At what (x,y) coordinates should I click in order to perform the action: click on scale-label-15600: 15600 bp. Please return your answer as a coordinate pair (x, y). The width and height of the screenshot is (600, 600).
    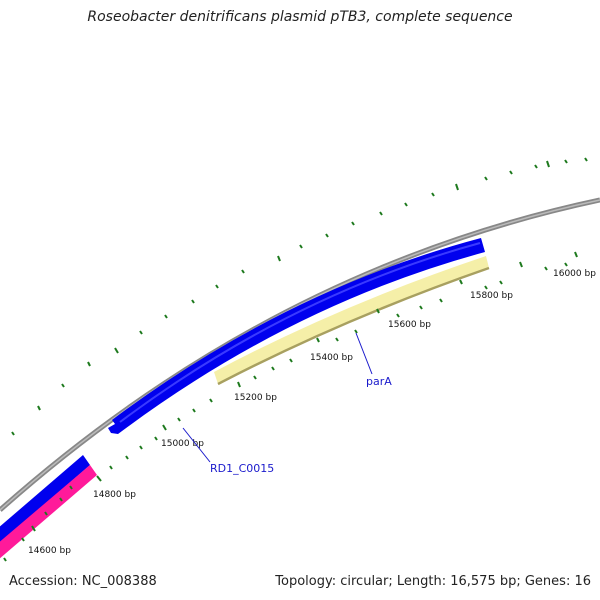
    Looking at the image, I should click on (409, 325).